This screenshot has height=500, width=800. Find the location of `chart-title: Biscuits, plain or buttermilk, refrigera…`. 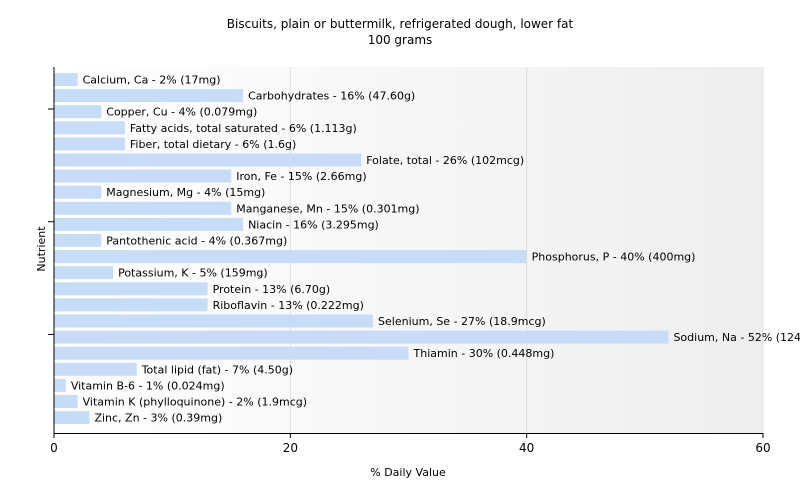

chart-title: Biscuits, plain or buttermilk, refrigera… is located at coordinates (400, 24).